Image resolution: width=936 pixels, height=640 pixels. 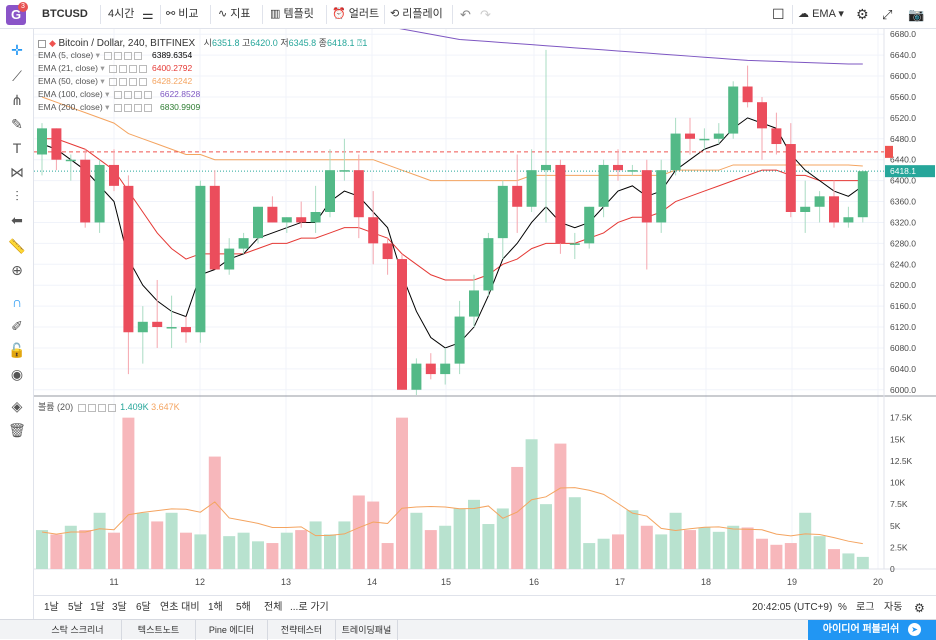 I want to click on ema-template-button: ☁ EMA ▾, so click(x=821, y=14).